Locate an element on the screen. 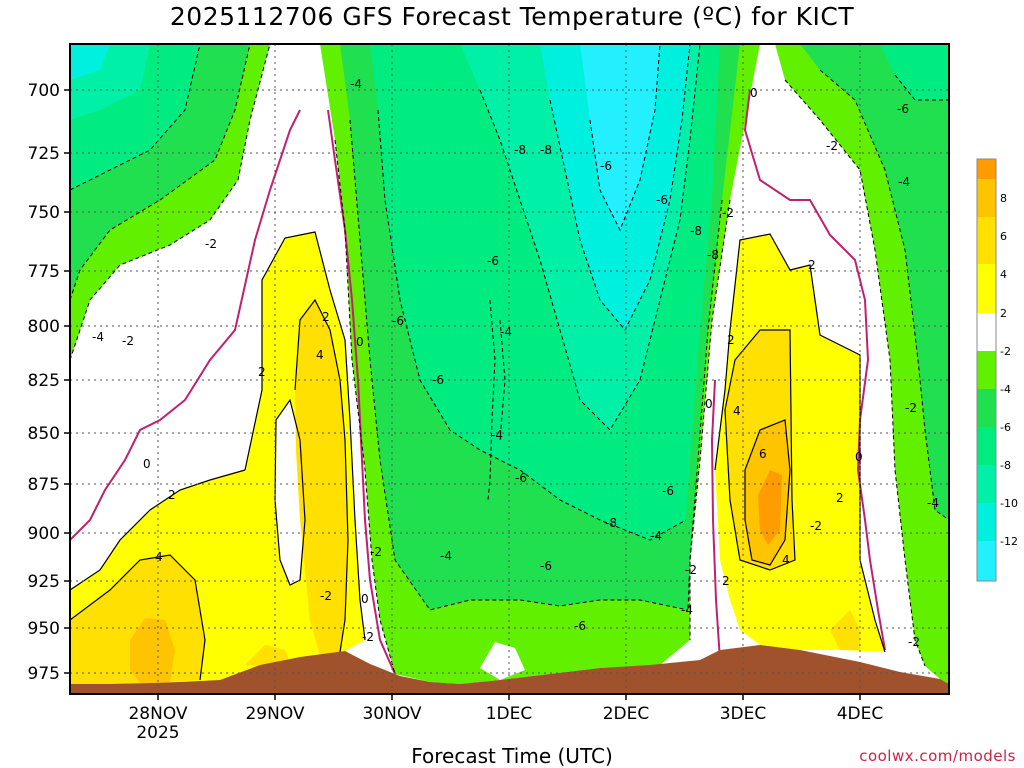 The height and width of the screenshot is (768, 1024). y-tick-label: 800 is located at coordinates (44, 327).